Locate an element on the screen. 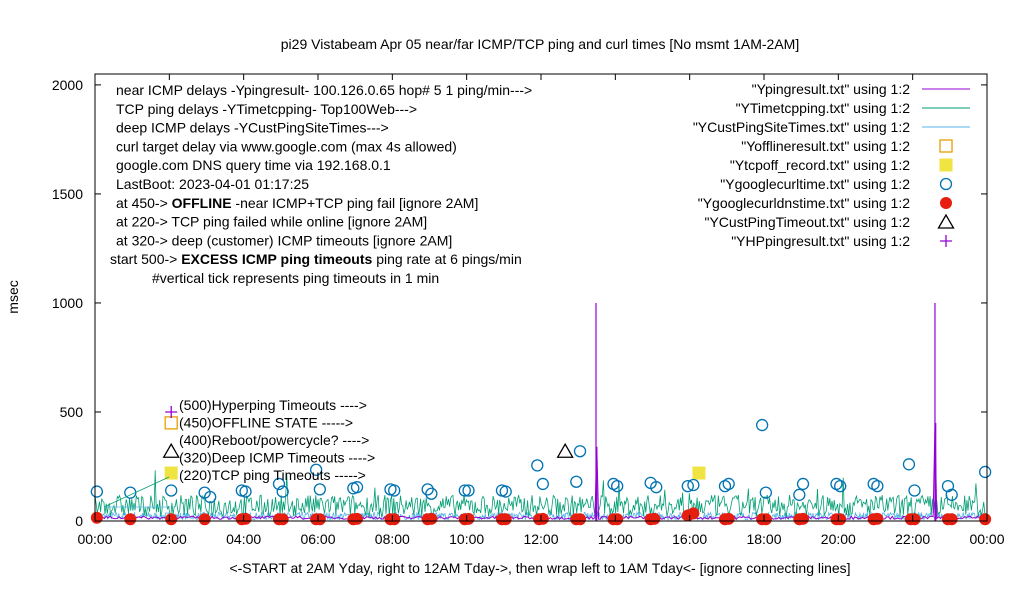 This screenshot has width=1020, height=600. x-tick-label: 04:00 is located at coordinates (243, 539).